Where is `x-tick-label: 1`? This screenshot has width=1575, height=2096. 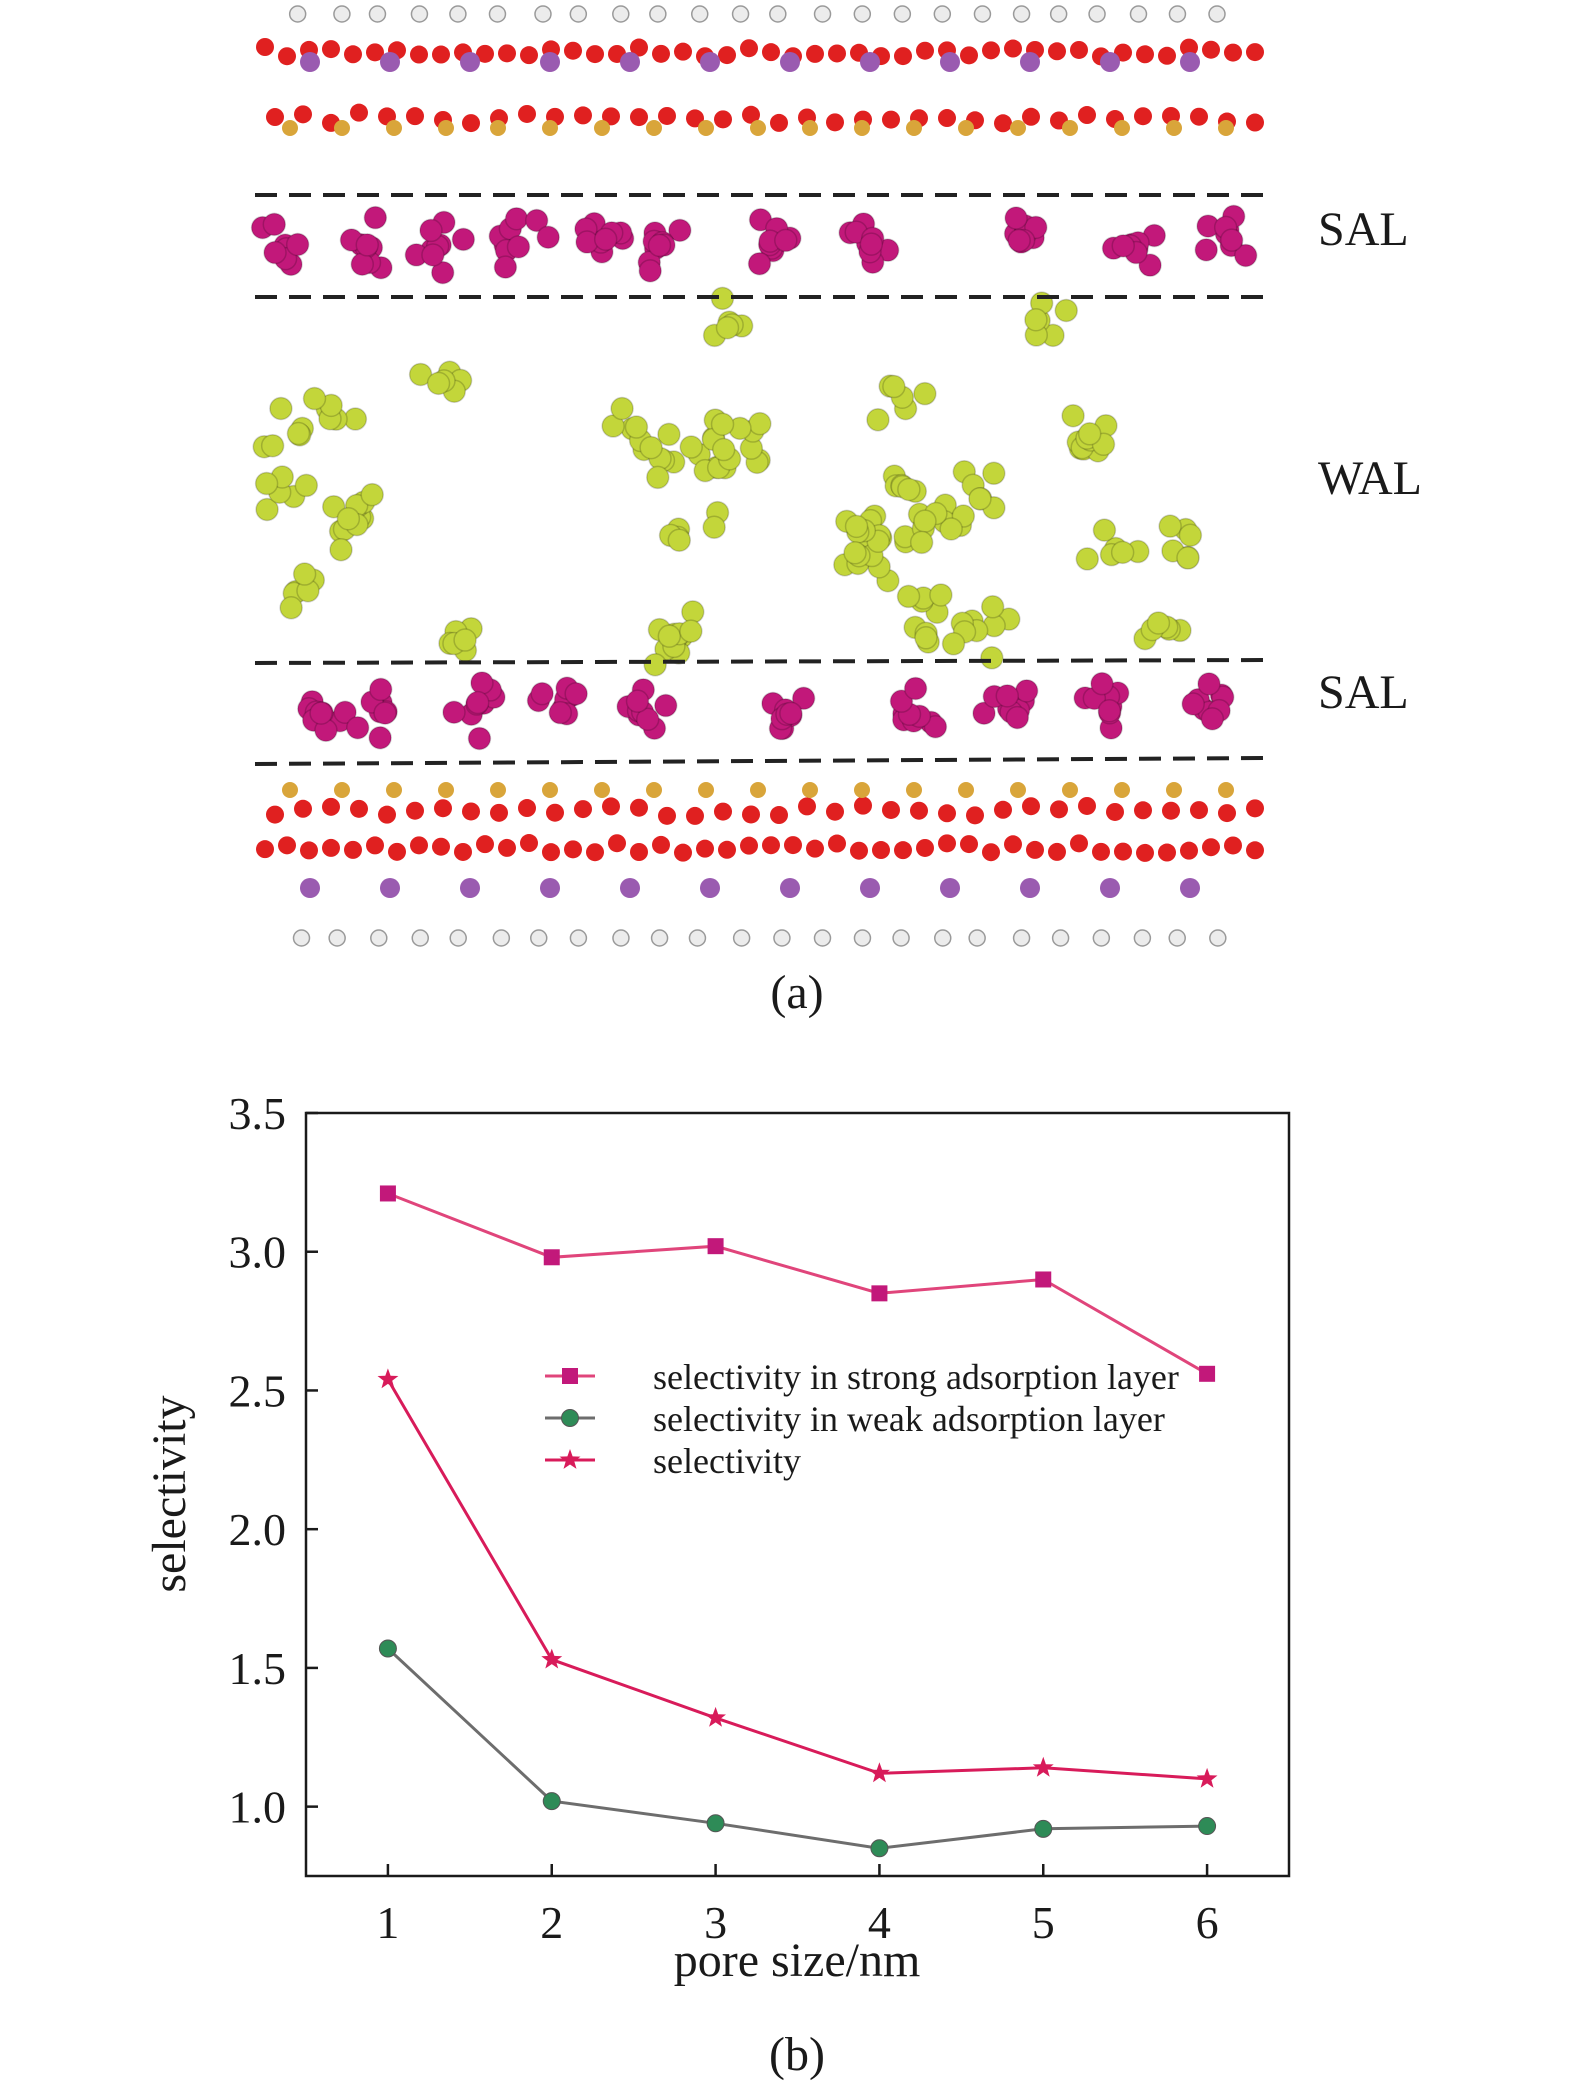 x-tick-label: 1 is located at coordinates (387, 1922).